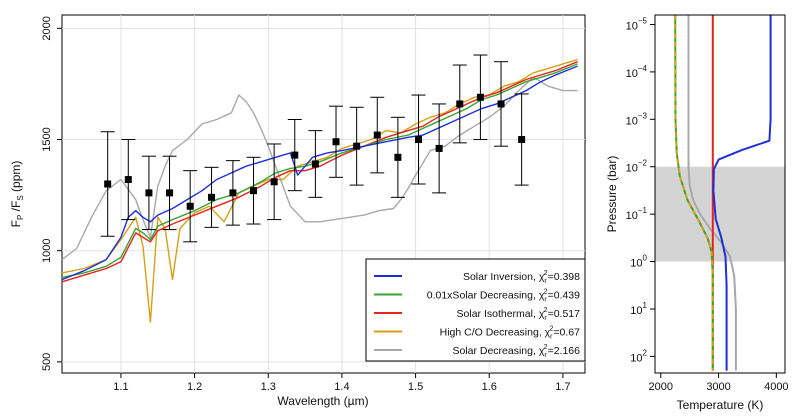  I want to click on pt-y-tick-label-2: 10⁻³, so click(637, 119).